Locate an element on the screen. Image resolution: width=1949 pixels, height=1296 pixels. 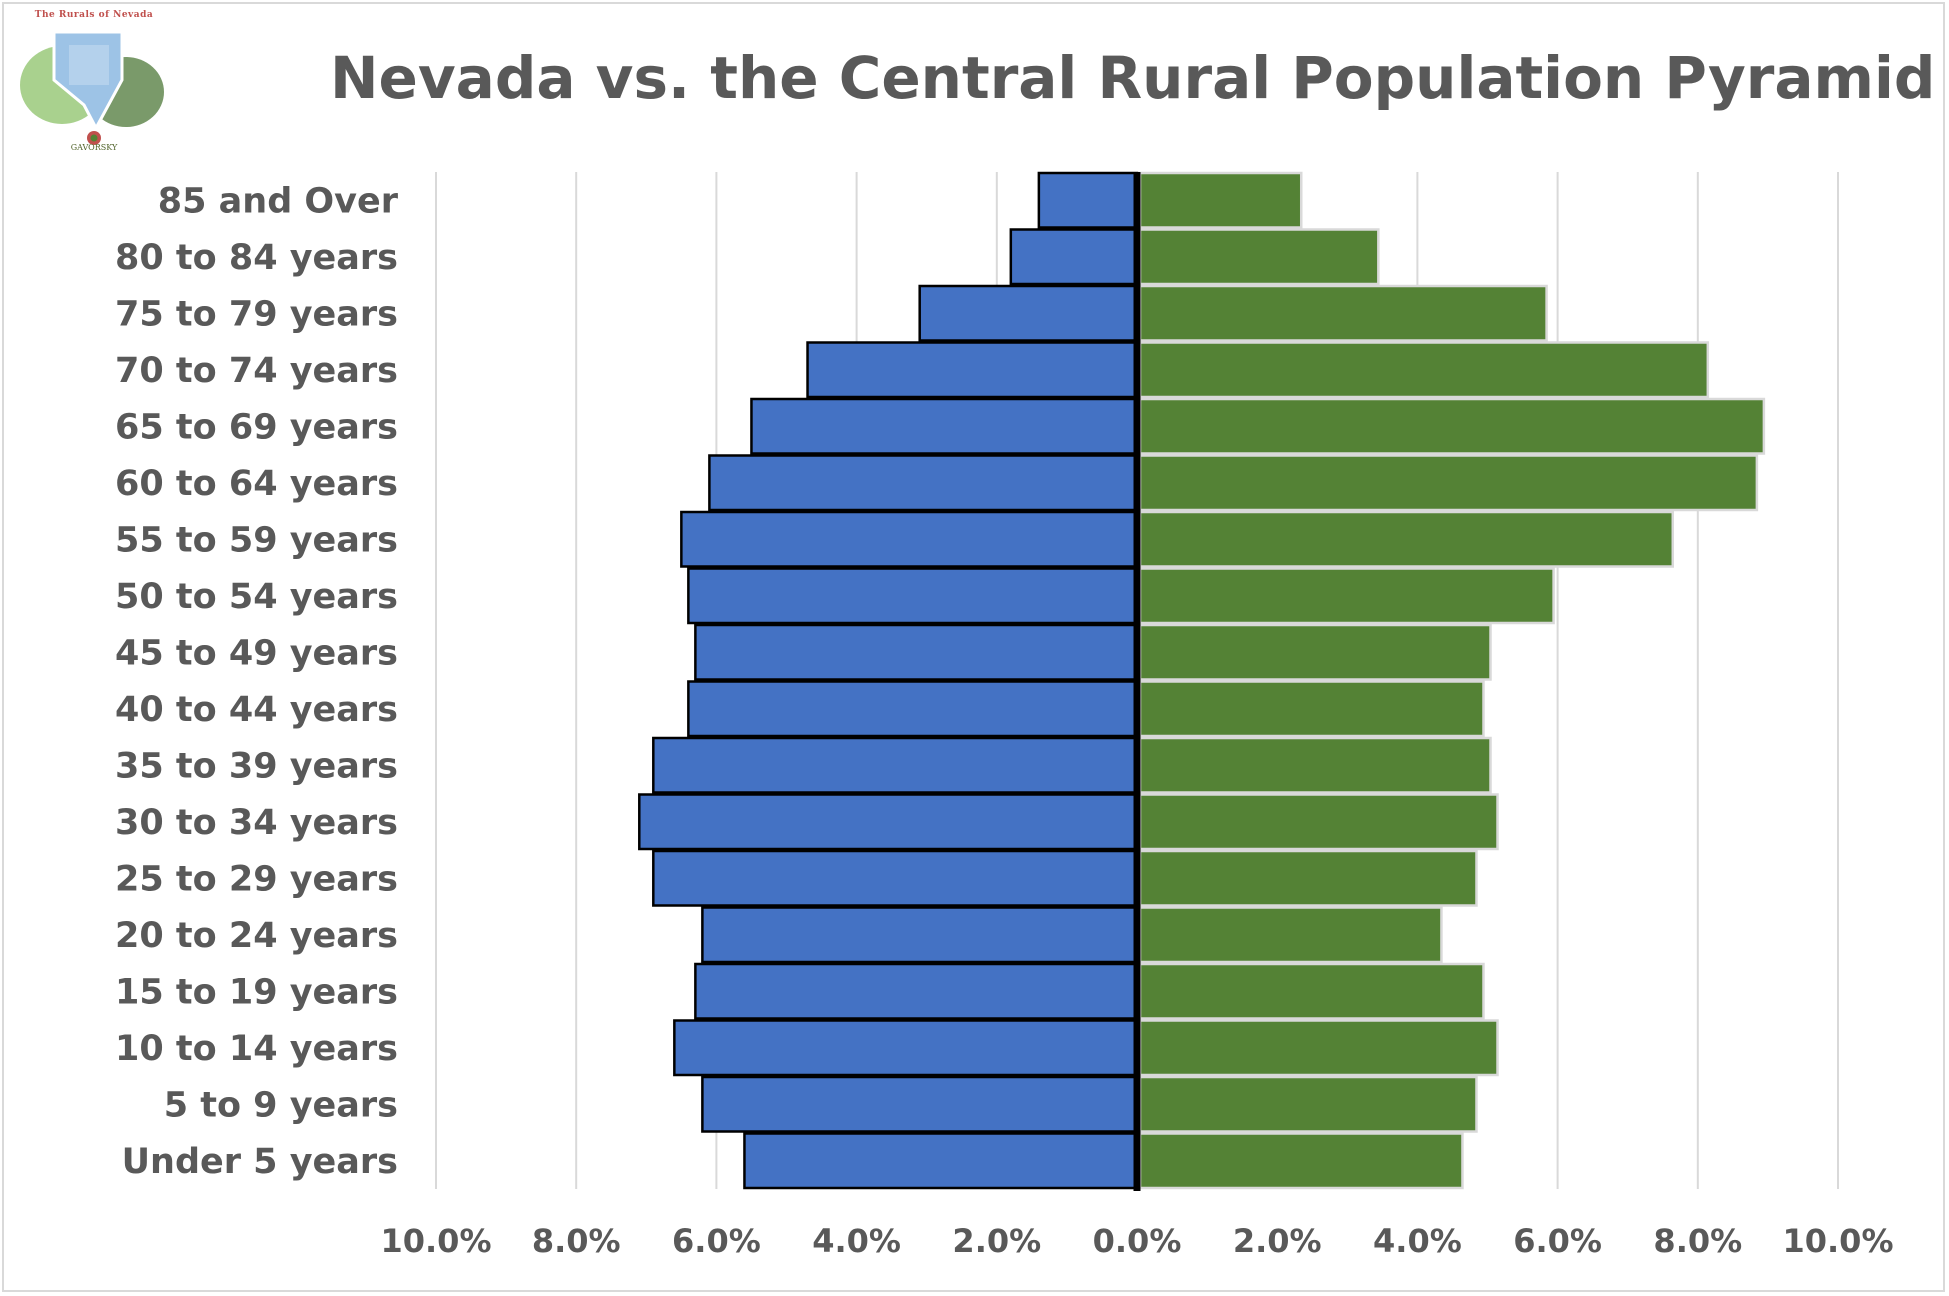
category-label: 35 to 39 years is located at coordinates (256, 766).